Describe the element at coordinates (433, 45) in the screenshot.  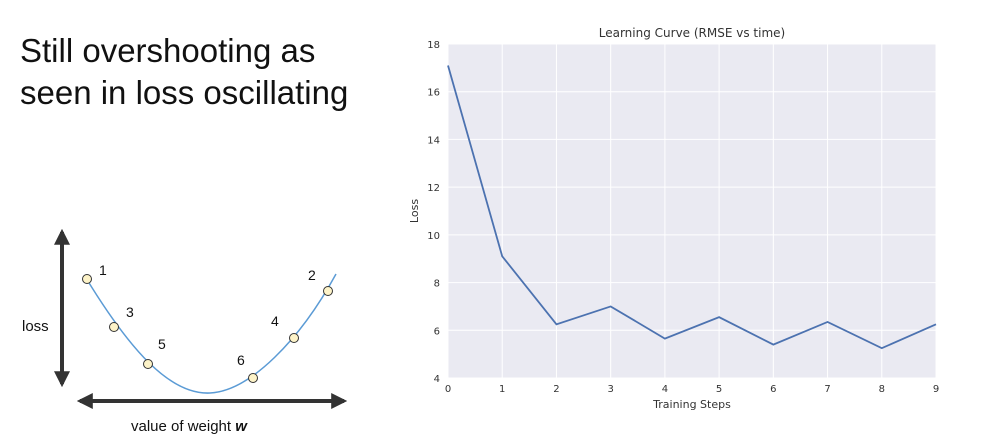
I see `y-tick-label: 18` at that location.